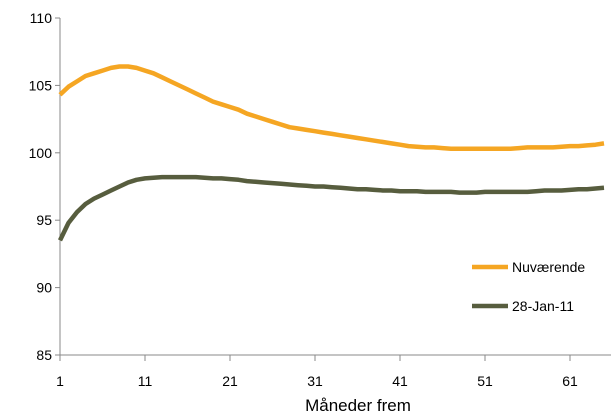  I want to click on y-tick-label: 90, so click(44, 288).